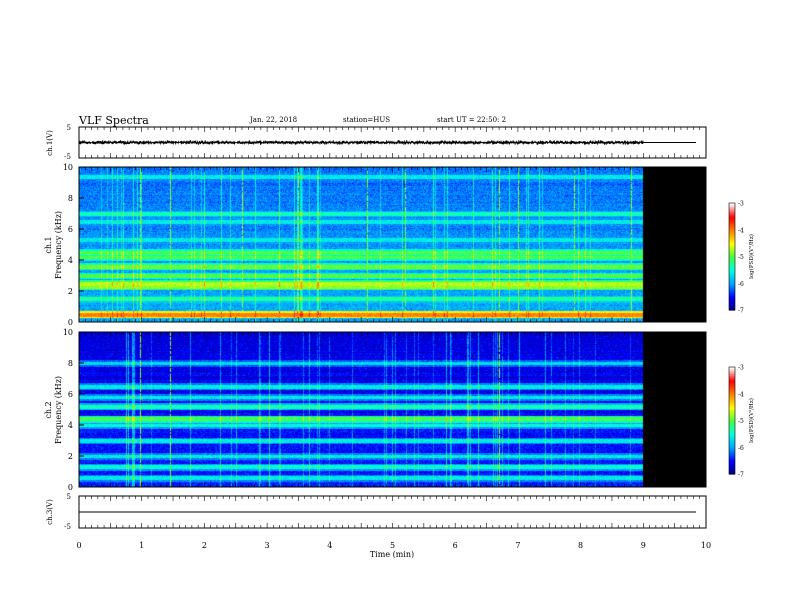  I want to click on x-tick-label: 0, so click(78, 545).